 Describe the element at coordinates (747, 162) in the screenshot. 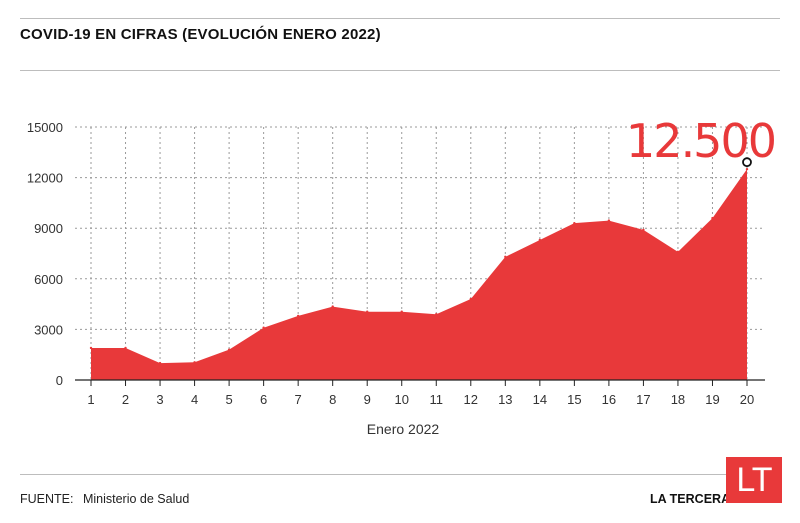

I see `peak-marker` at that location.